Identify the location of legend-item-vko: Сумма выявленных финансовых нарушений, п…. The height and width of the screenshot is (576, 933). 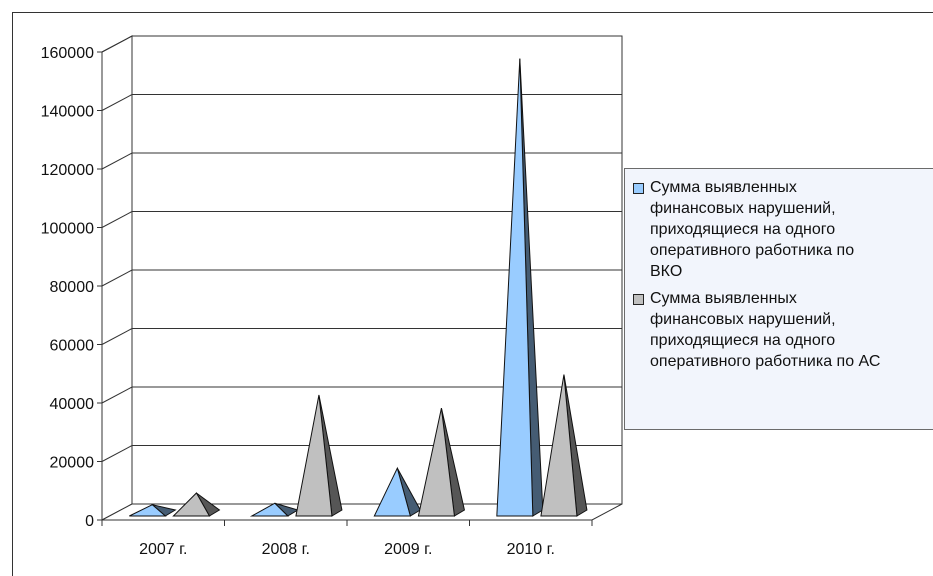
(783, 229).